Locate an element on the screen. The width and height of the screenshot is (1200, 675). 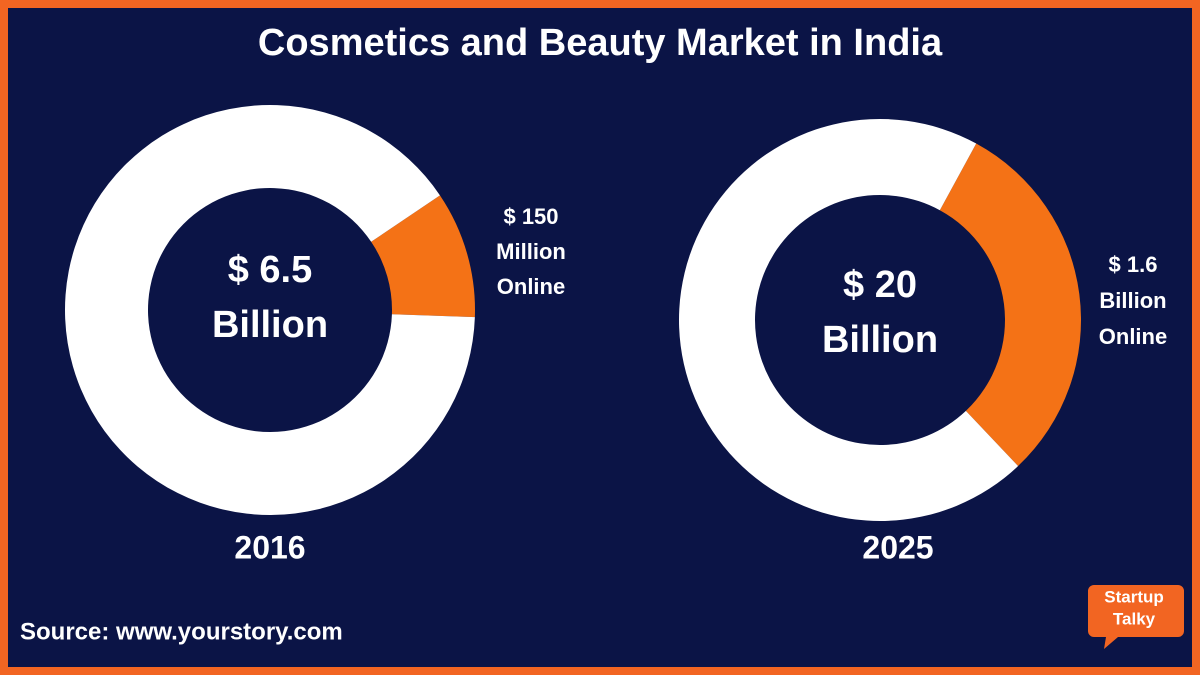
logo-bubble is located at coordinates (1136, 617).